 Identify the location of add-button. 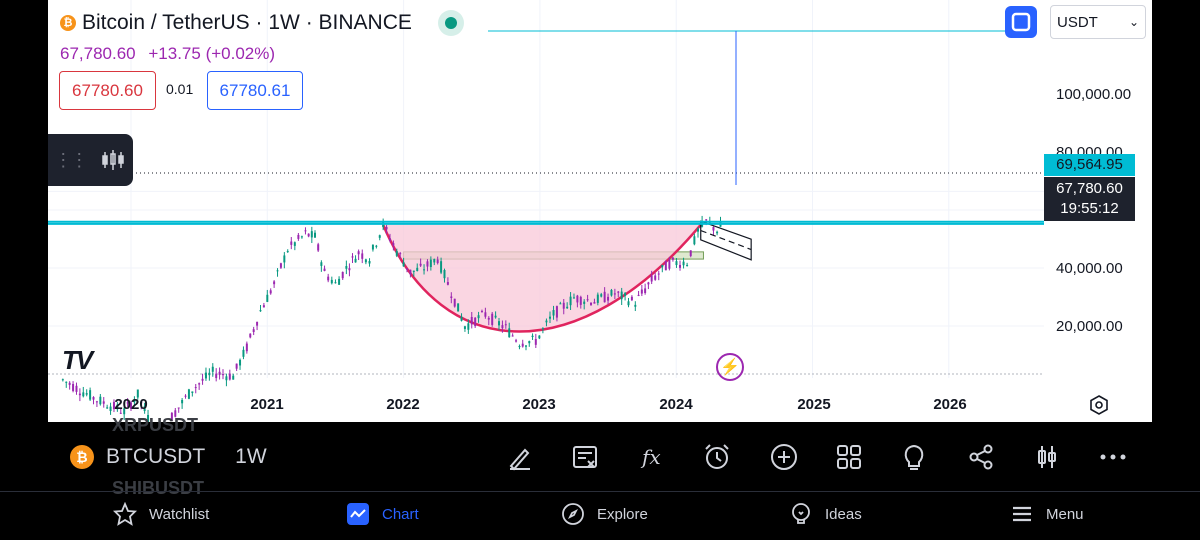
(784, 457).